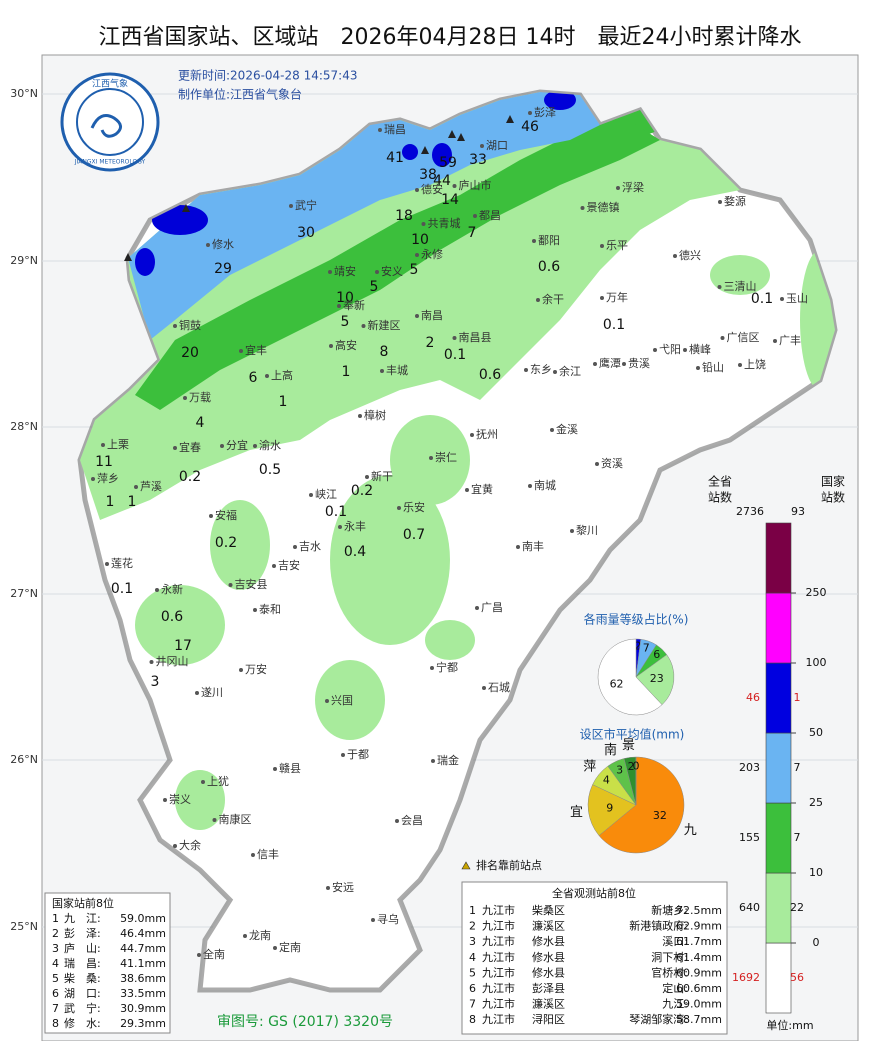  What do you see at coordinates (735, 201) in the screenshot?
I see `station-name: 婺源` at bounding box center [735, 201].